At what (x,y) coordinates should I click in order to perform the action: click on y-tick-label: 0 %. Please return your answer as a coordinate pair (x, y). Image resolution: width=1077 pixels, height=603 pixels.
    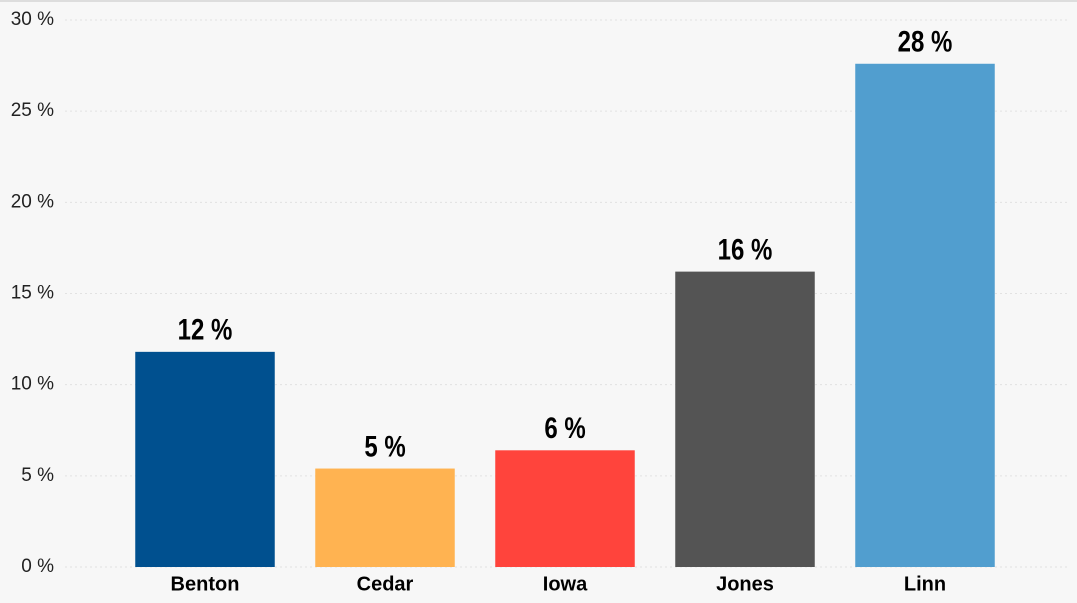
    Looking at the image, I should click on (37, 566).